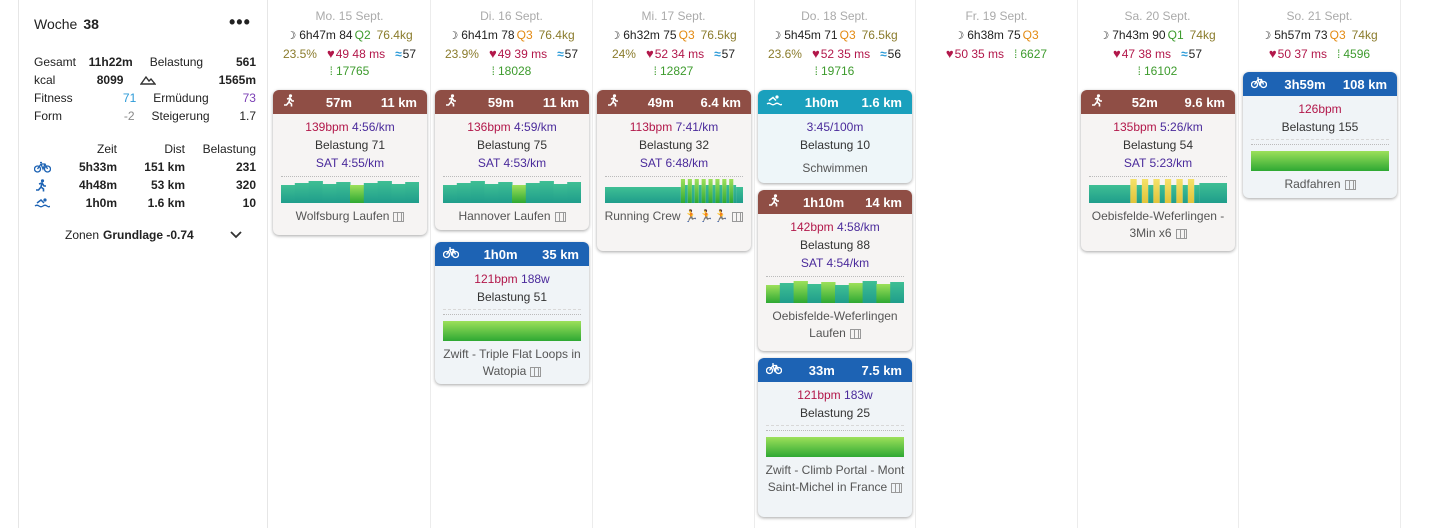 This screenshot has height=528, width=1432. Describe the element at coordinates (176, 62) in the screenshot. I see `stat-label: Belastung` at that location.